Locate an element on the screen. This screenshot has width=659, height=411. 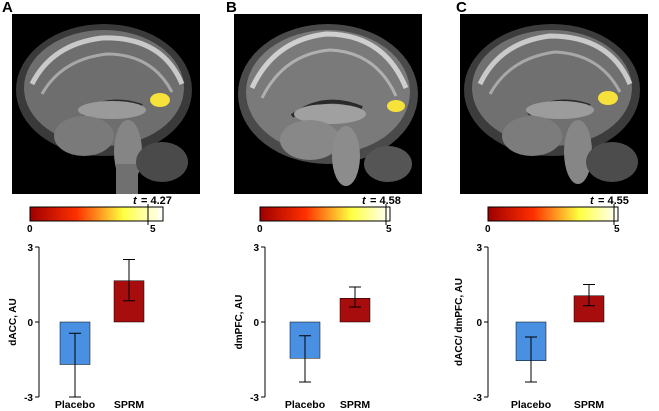
panel-letter: B is located at coordinates (231, 8).